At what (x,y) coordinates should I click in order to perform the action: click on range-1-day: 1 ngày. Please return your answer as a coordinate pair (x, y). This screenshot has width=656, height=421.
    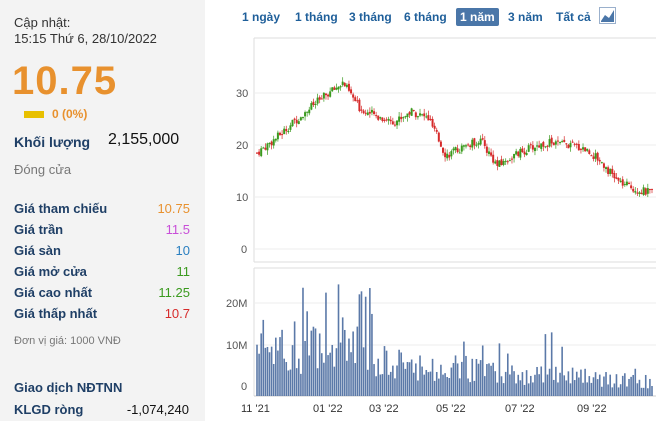
    Looking at the image, I should click on (261, 17).